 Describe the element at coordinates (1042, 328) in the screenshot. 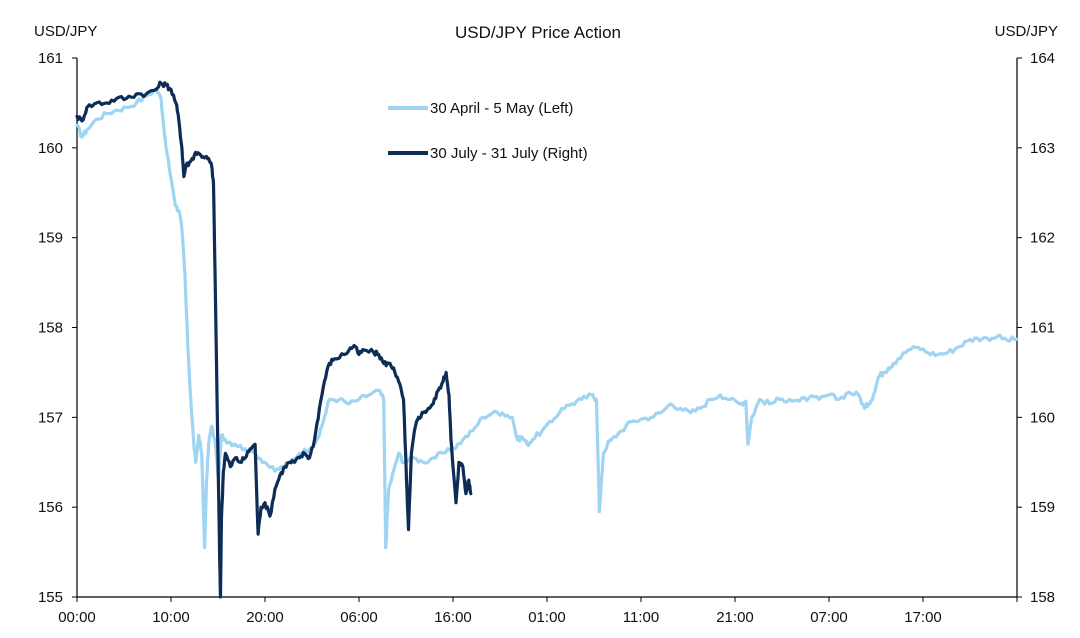

I see `y-right-tick-label: 161` at that location.